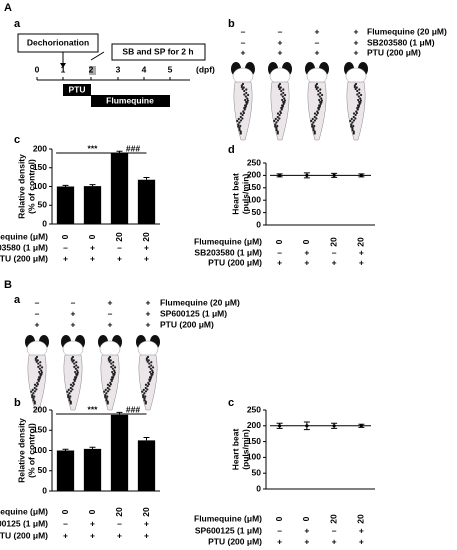 The image size is (457, 550). Describe the element at coordinates (144, 69) in the screenshot. I see `timeline-tick-label: 4` at that location.